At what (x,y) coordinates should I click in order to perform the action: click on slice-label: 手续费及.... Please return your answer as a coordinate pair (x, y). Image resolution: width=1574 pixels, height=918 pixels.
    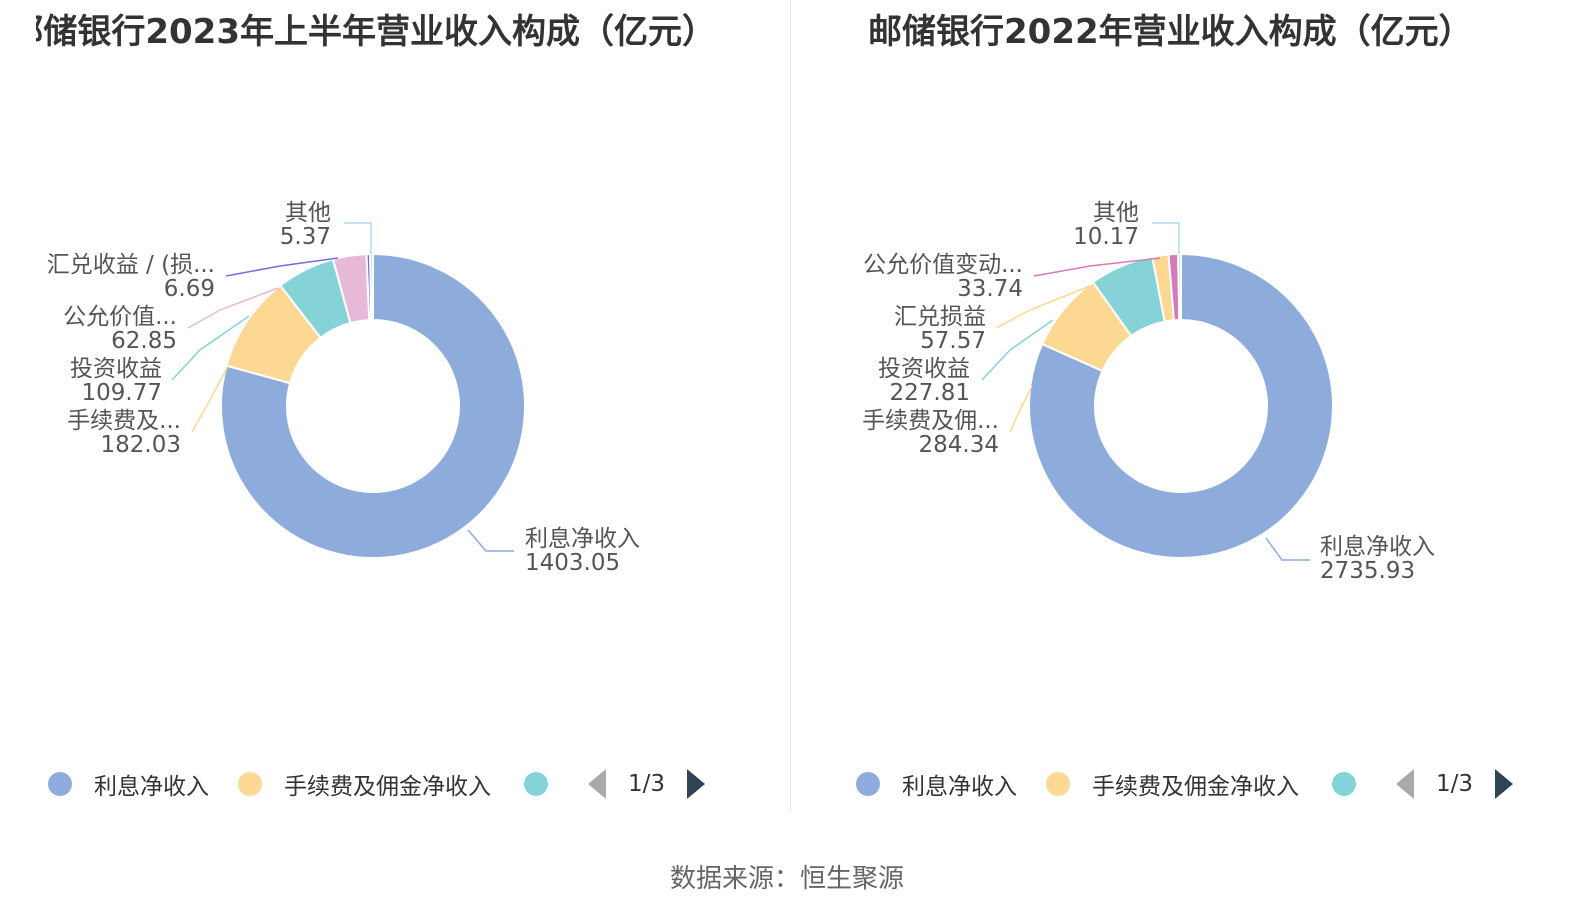
    Looking at the image, I should click on (124, 421).